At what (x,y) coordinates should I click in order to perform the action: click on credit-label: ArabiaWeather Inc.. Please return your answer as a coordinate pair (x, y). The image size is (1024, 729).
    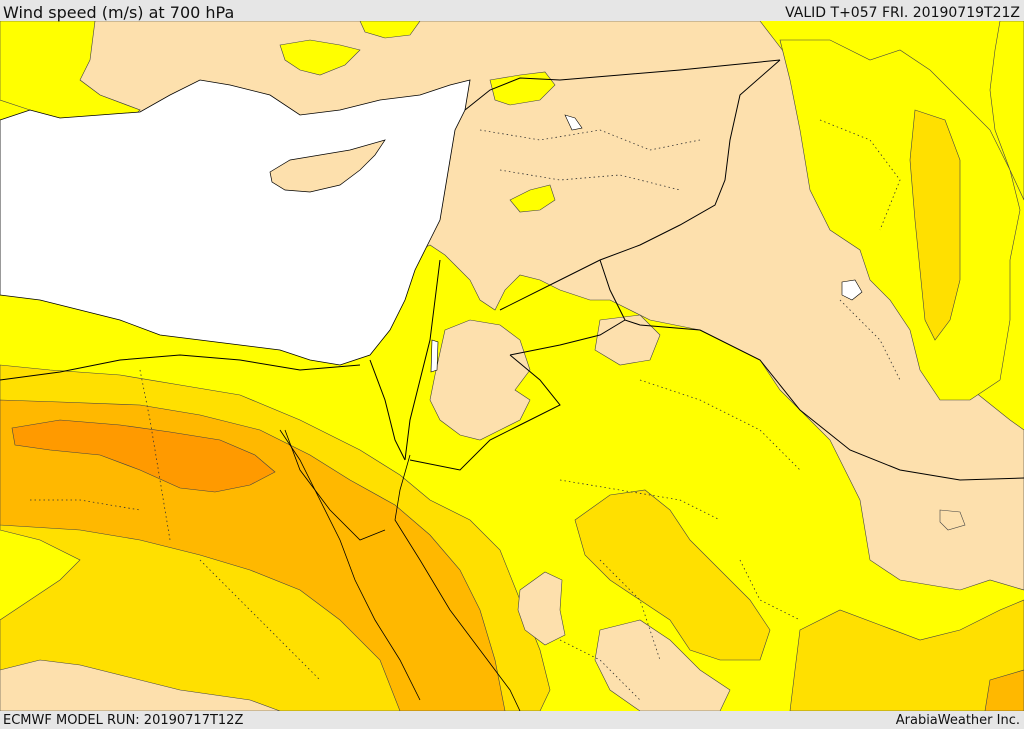
    Looking at the image, I should click on (957, 720).